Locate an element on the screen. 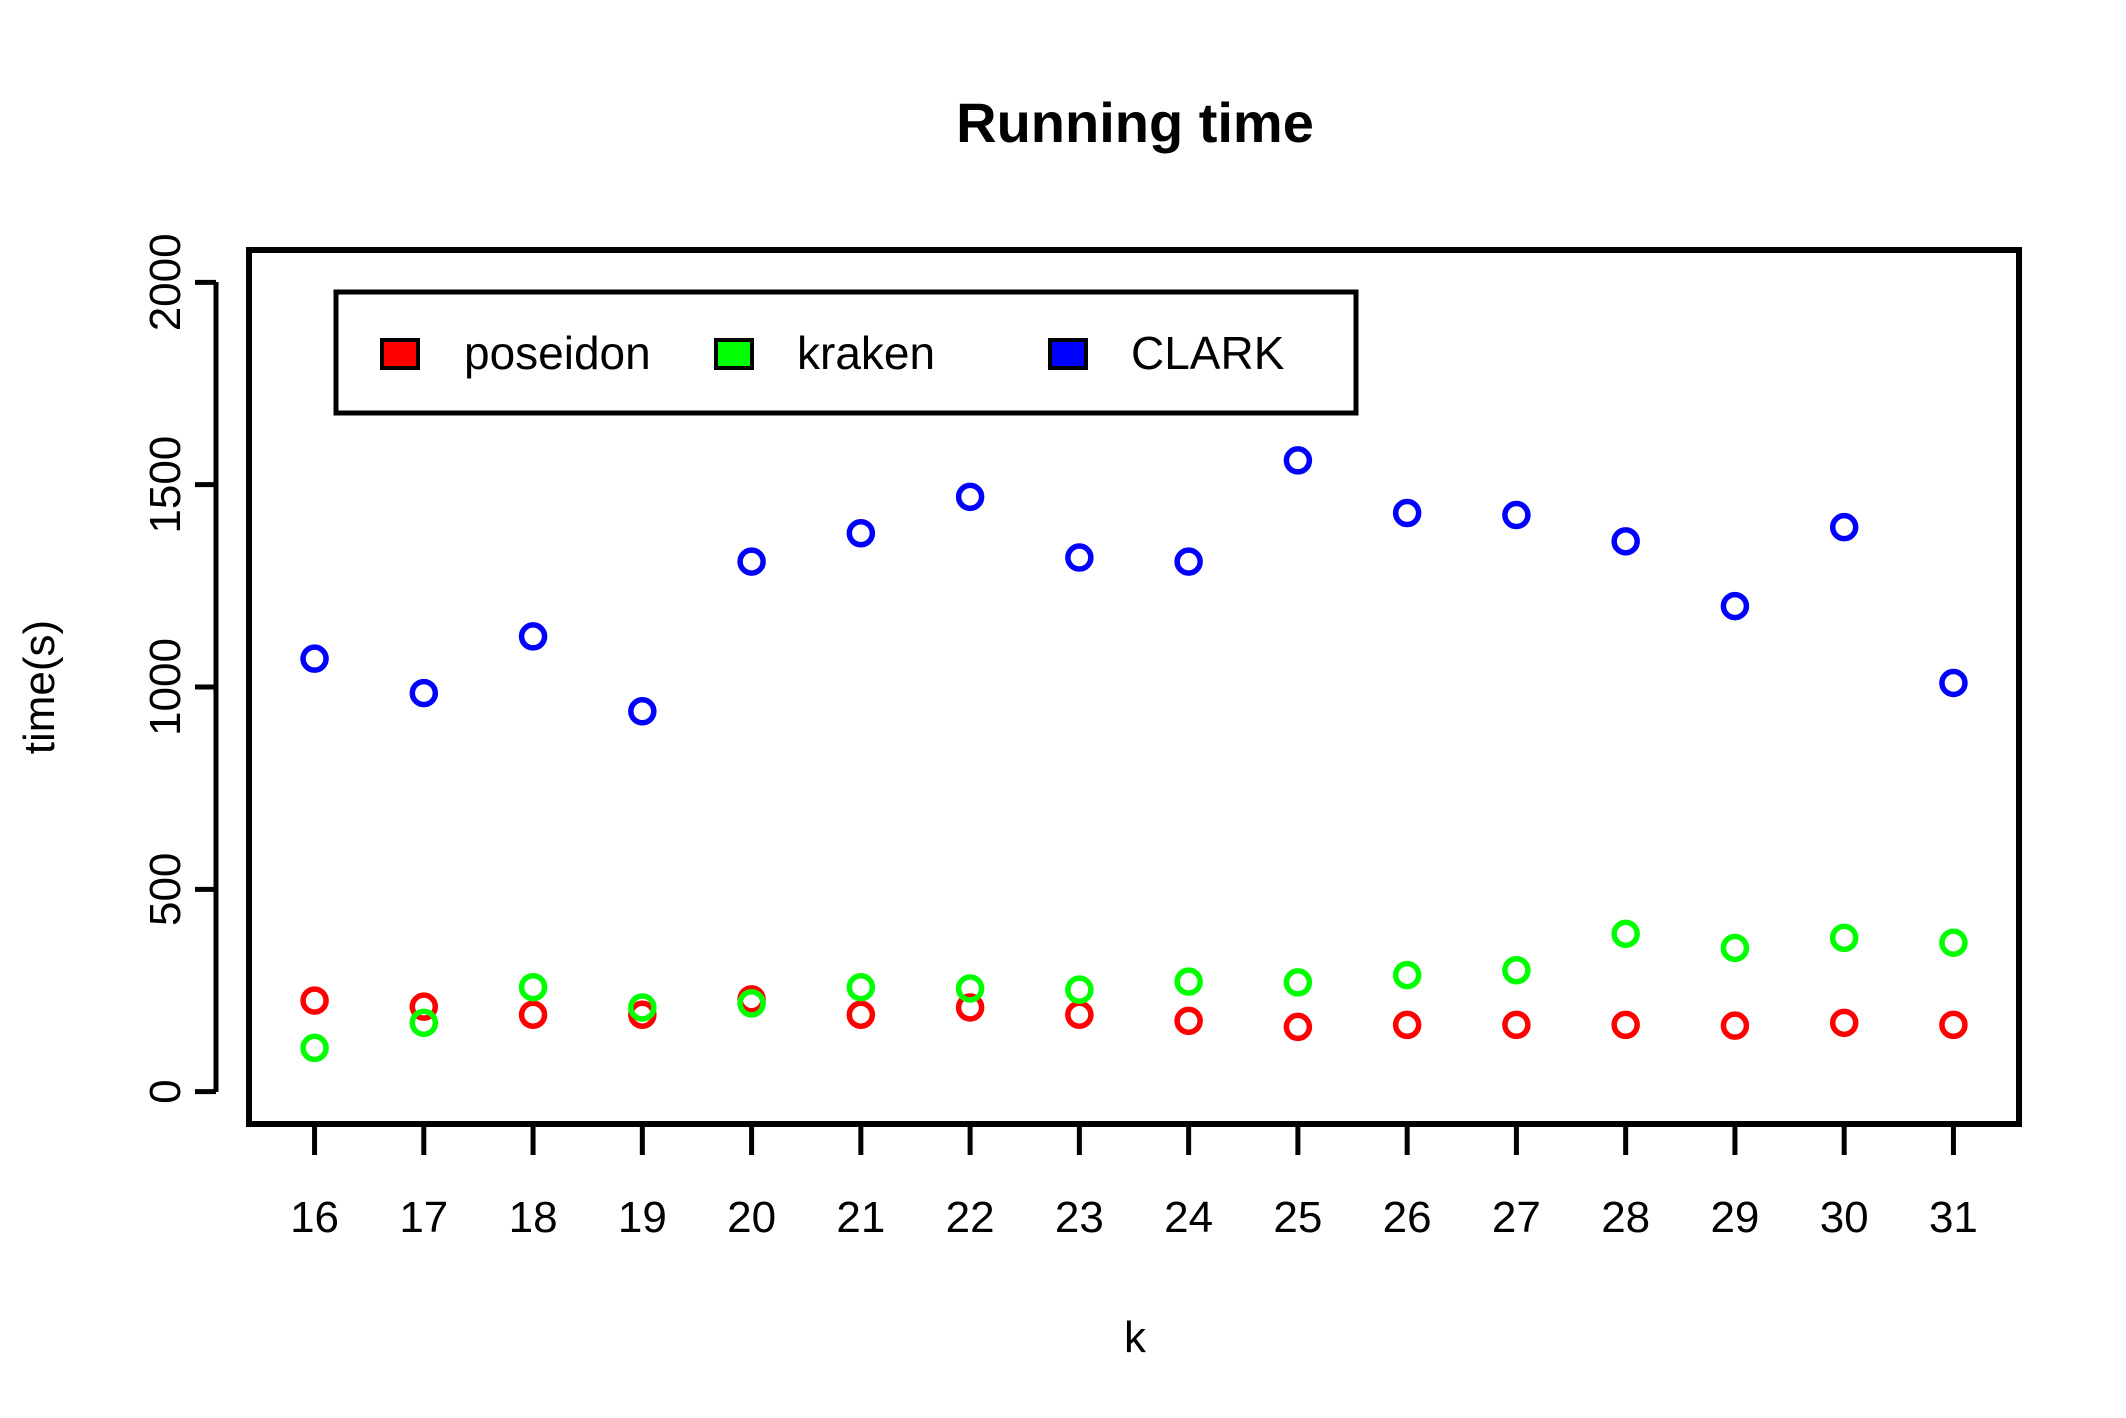  legend-swatch-poseidon is located at coordinates (400, 354).